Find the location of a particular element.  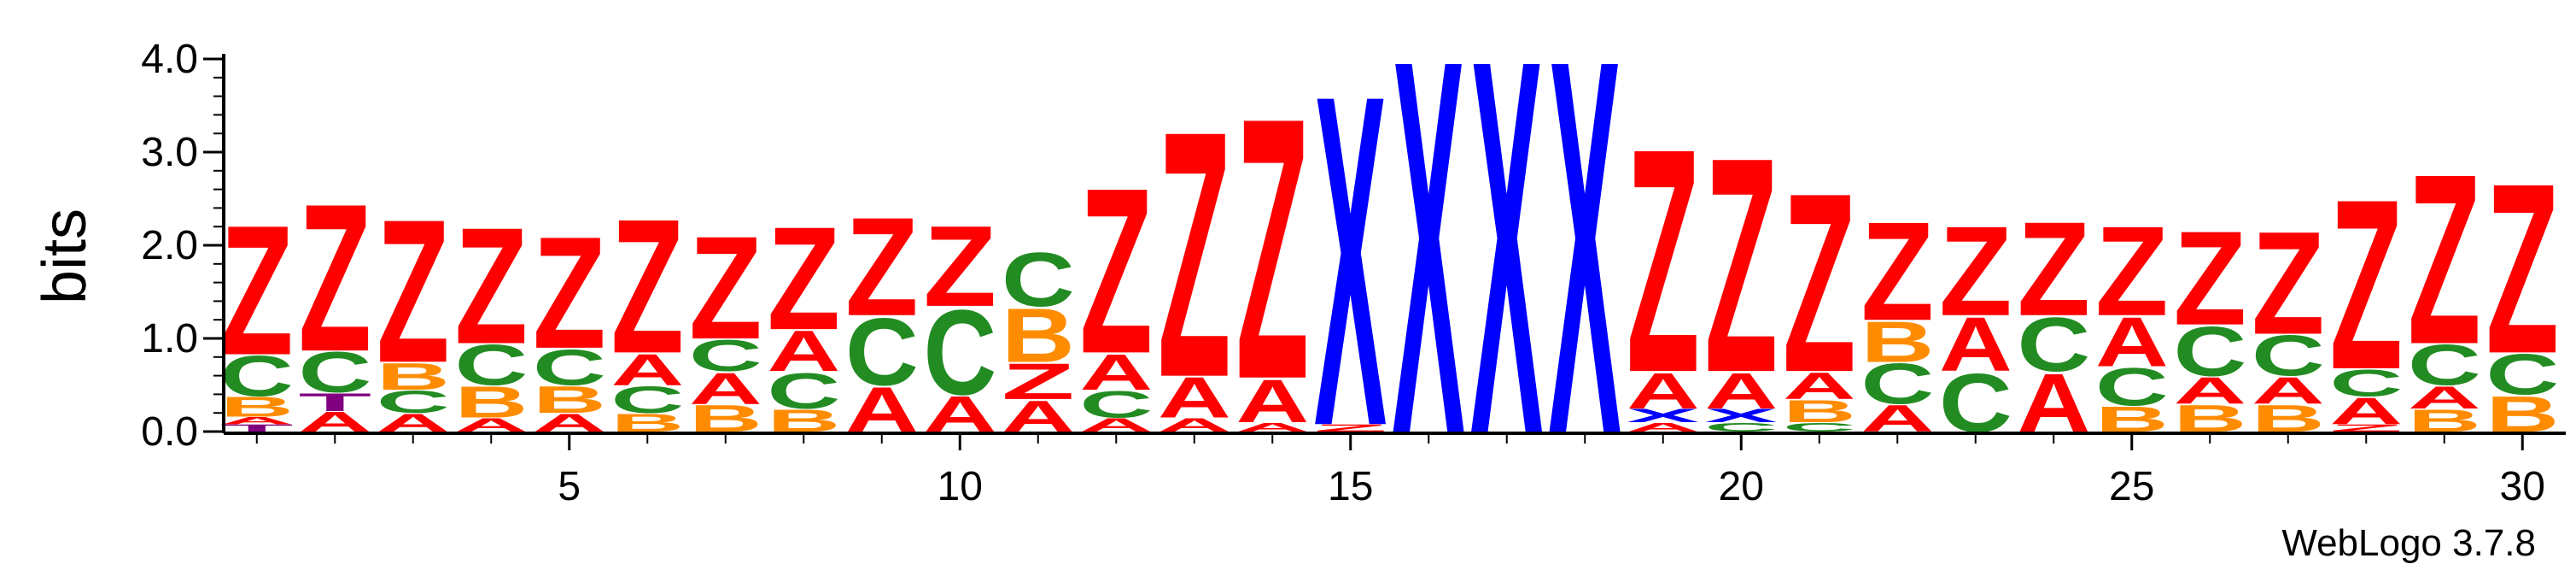

y-tick-label: 1.0 is located at coordinates (169, 338).